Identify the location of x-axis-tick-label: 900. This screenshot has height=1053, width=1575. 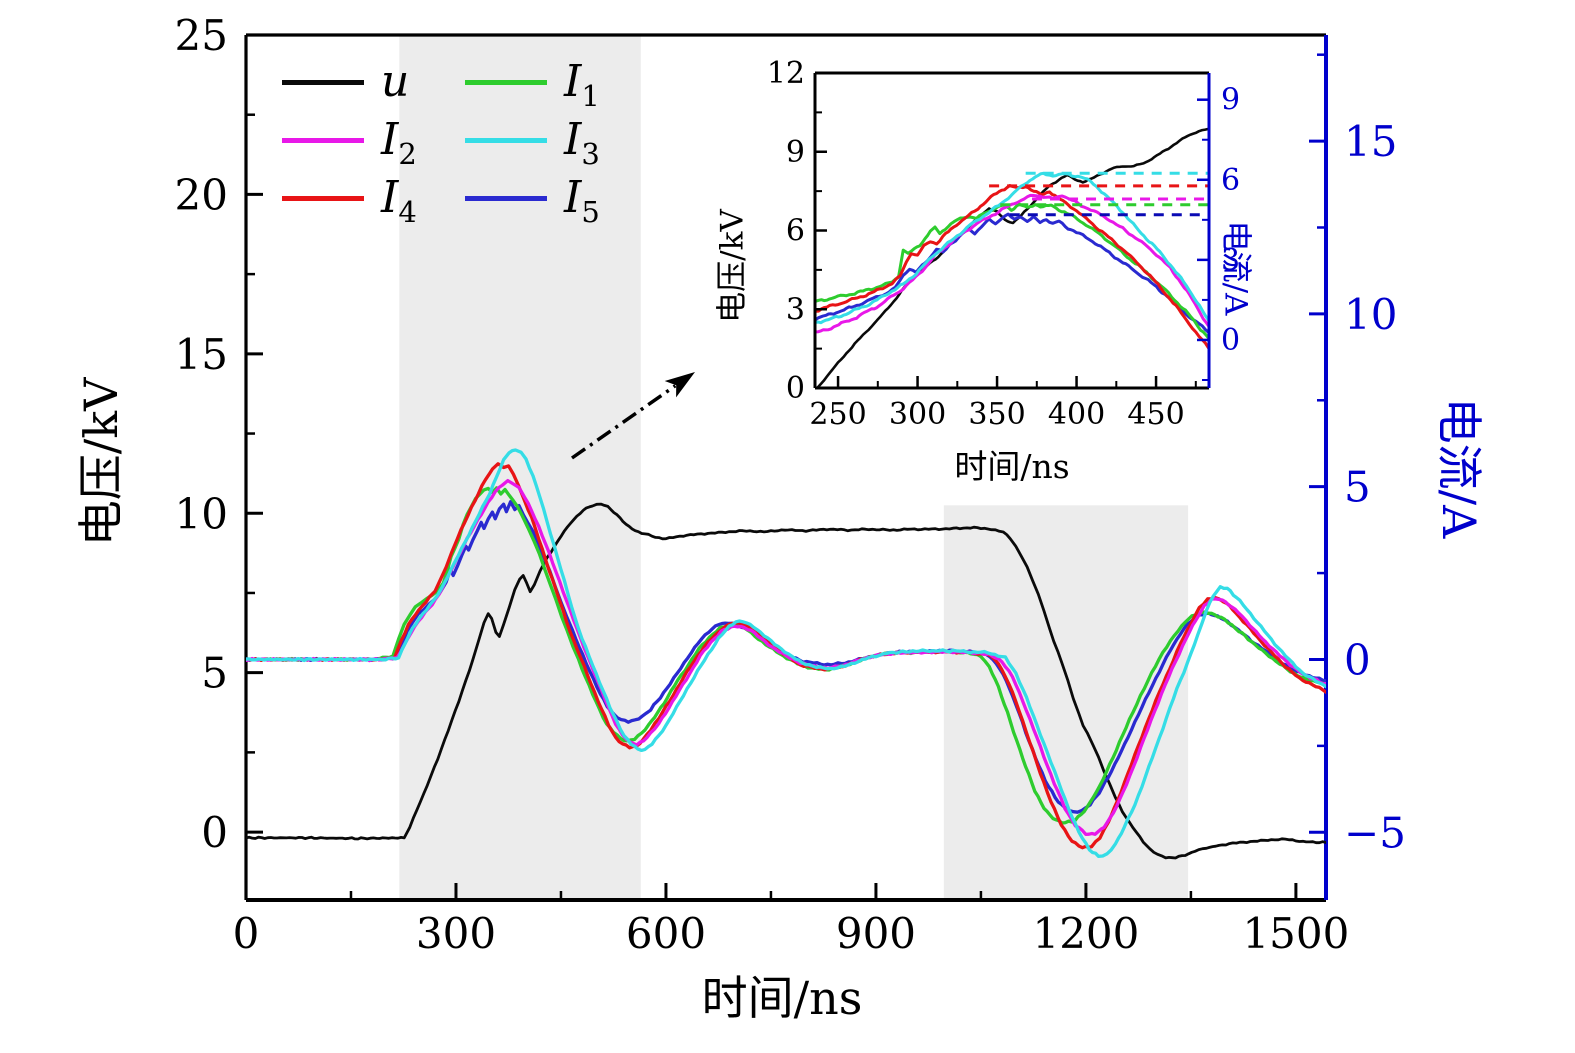
(876, 933).